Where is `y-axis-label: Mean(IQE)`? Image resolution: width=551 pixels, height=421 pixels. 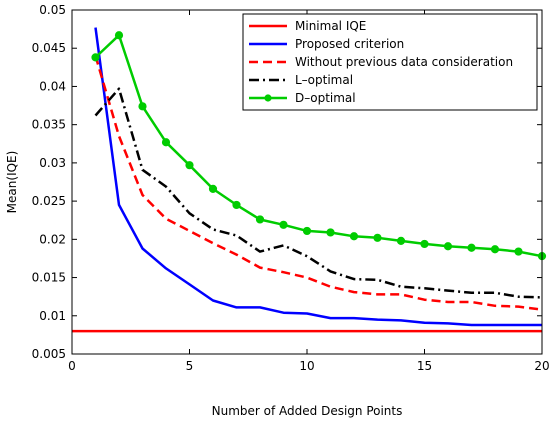 y-axis-label: Mean(IQE) is located at coordinates (12, 182).